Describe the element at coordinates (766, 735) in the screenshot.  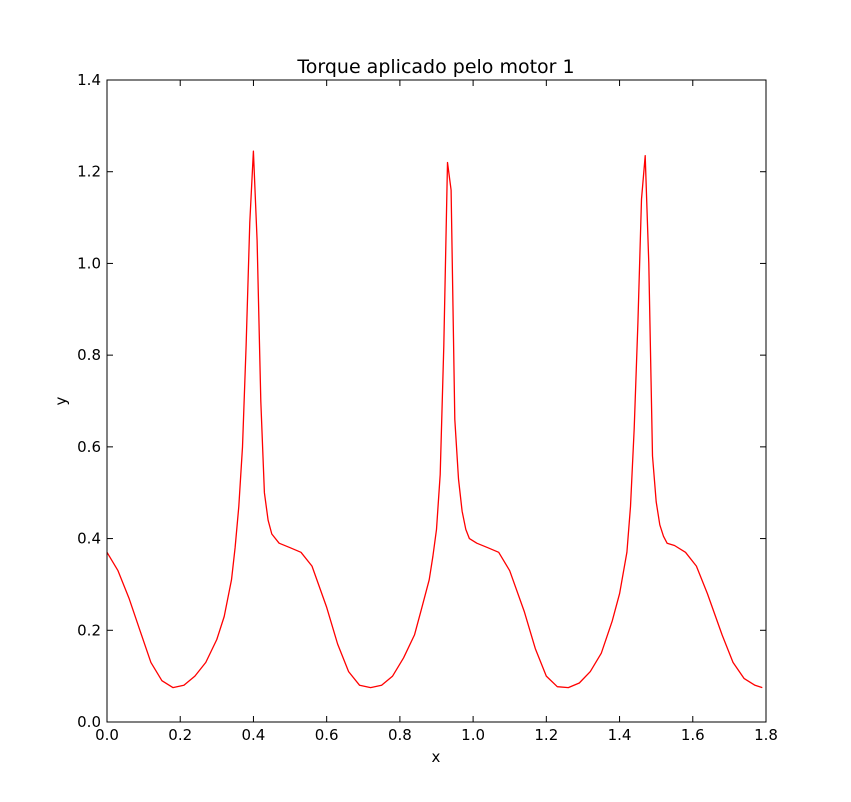
I see `x-tick-label: 1.8` at that location.